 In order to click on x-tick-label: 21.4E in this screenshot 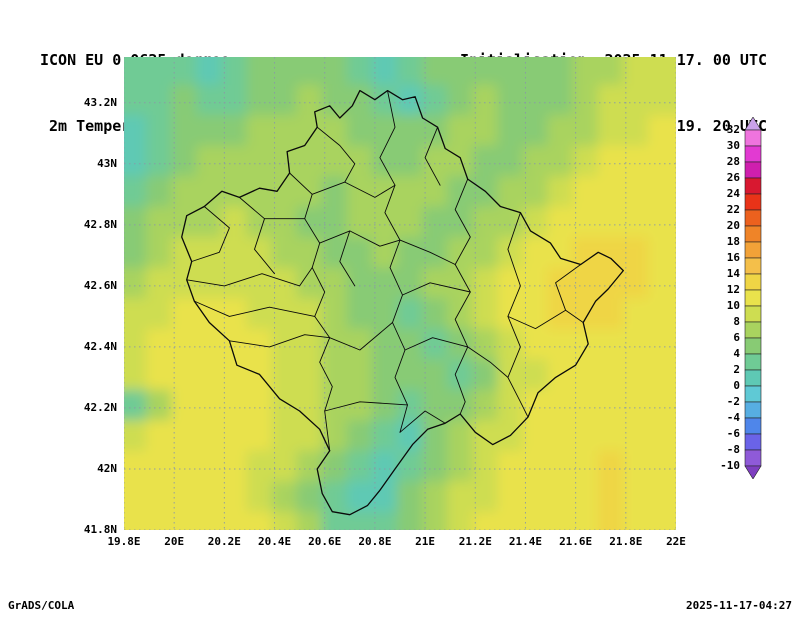, I will do `click(525, 541)`.